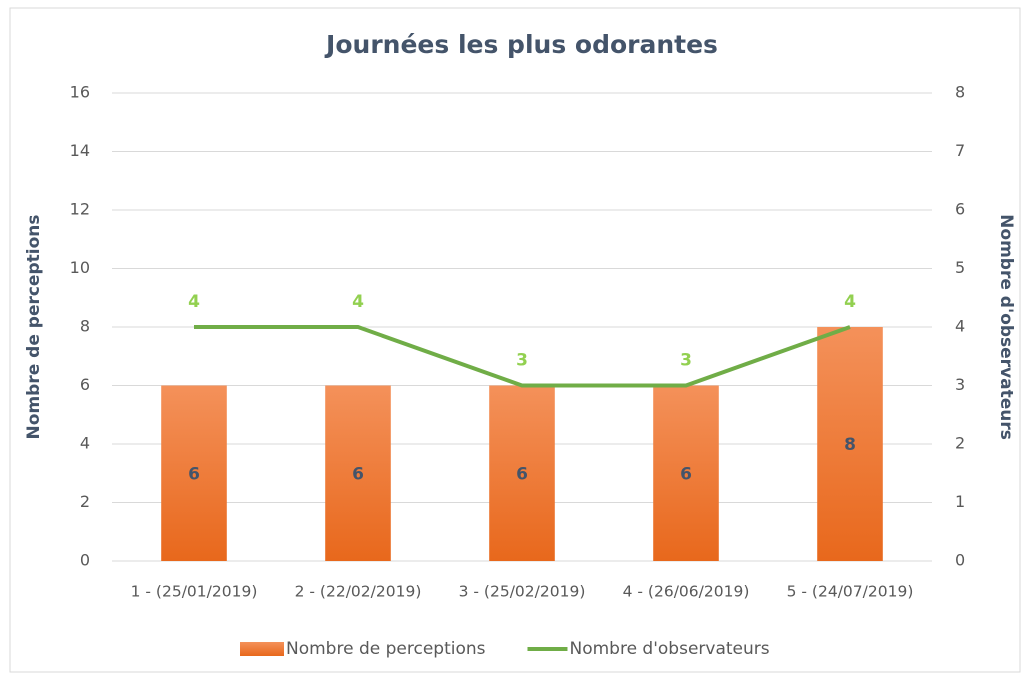 This screenshot has width=1024, height=678. I want to click on x-tick-label: 2 - (22/02/2019), so click(358, 592).